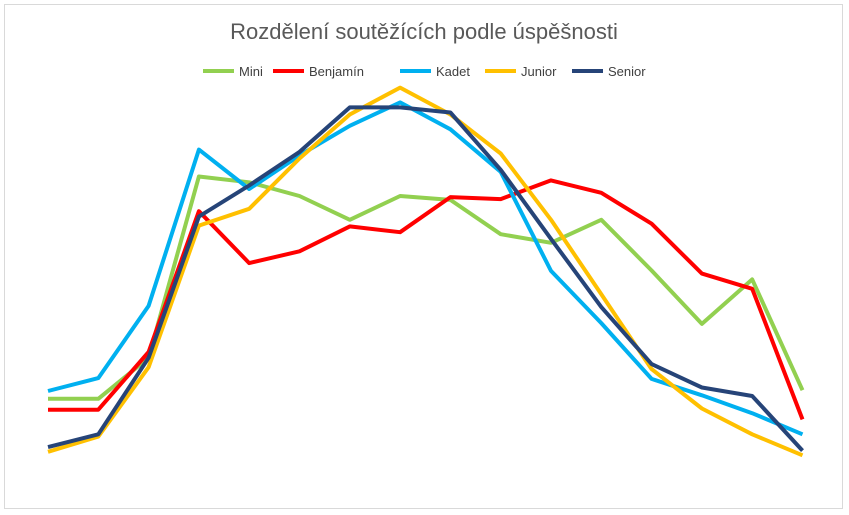 The image size is (849, 515). What do you see at coordinates (539, 71) in the screenshot?
I see `legend-label-junior: Junior` at bounding box center [539, 71].